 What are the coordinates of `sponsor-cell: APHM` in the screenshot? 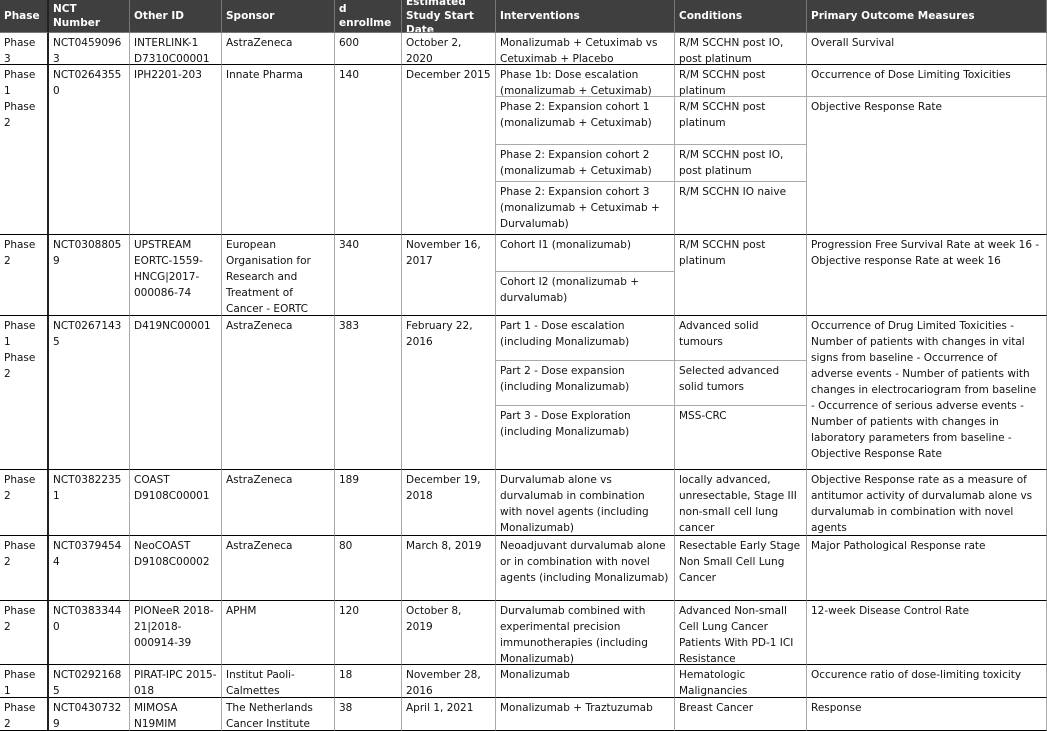 It's located at (278, 633).